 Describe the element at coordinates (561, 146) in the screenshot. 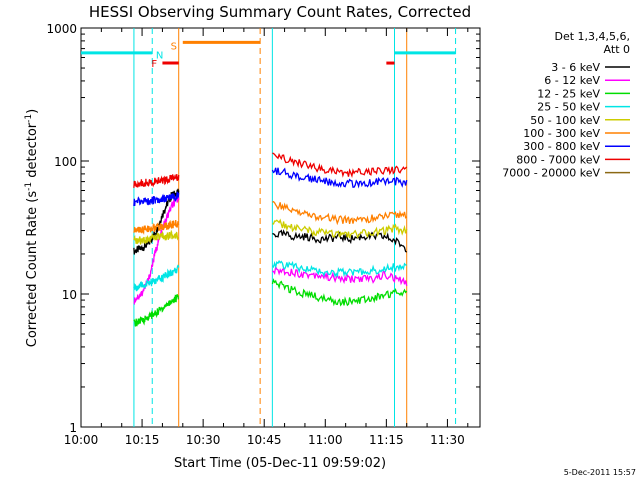

I see `legend-label: 300 - 800 keV` at that location.